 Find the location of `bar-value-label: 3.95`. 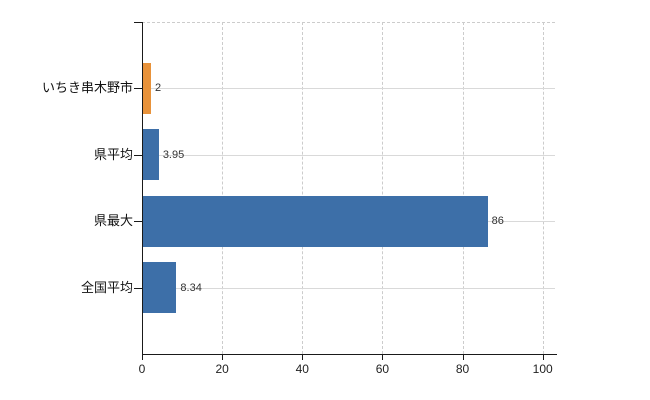

bar-value-label: 3.95 is located at coordinates (173, 154).